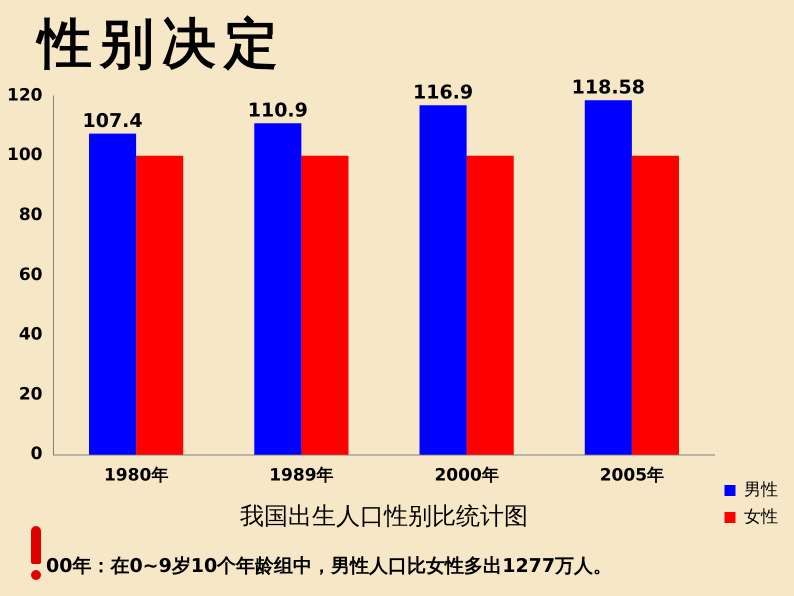 The image size is (794, 596). What do you see at coordinates (761, 490) in the screenshot?
I see `legend-label: 男性` at bounding box center [761, 490].